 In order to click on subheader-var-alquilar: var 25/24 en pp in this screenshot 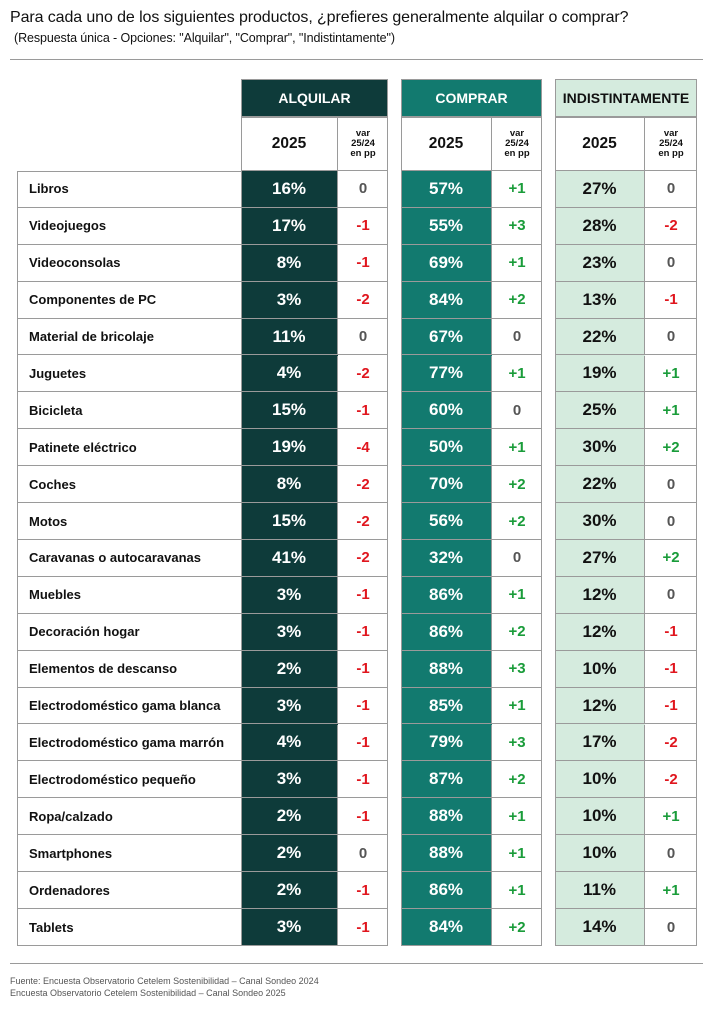, I will do `click(363, 144)`.